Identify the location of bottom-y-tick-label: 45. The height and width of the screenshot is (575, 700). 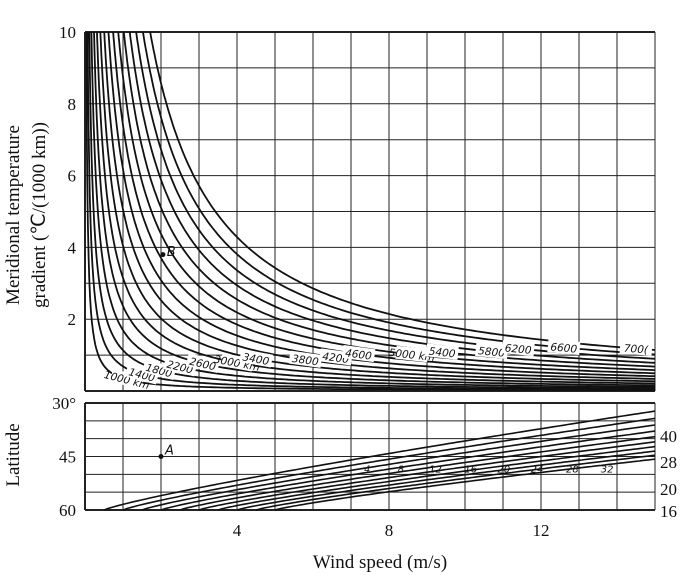
(67, 457).